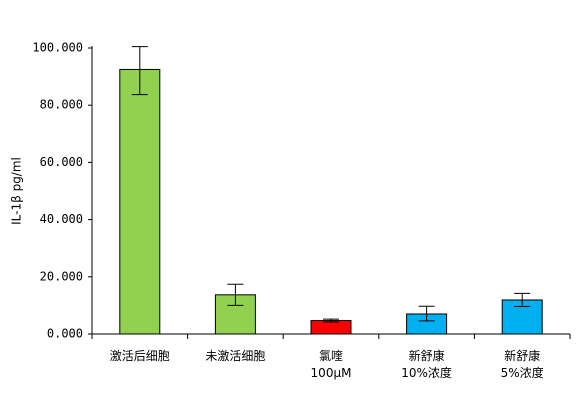 This screenshot has width=580, height=404. I want to click on category-label: 新舒康 5%浓度, so click(522, 364).